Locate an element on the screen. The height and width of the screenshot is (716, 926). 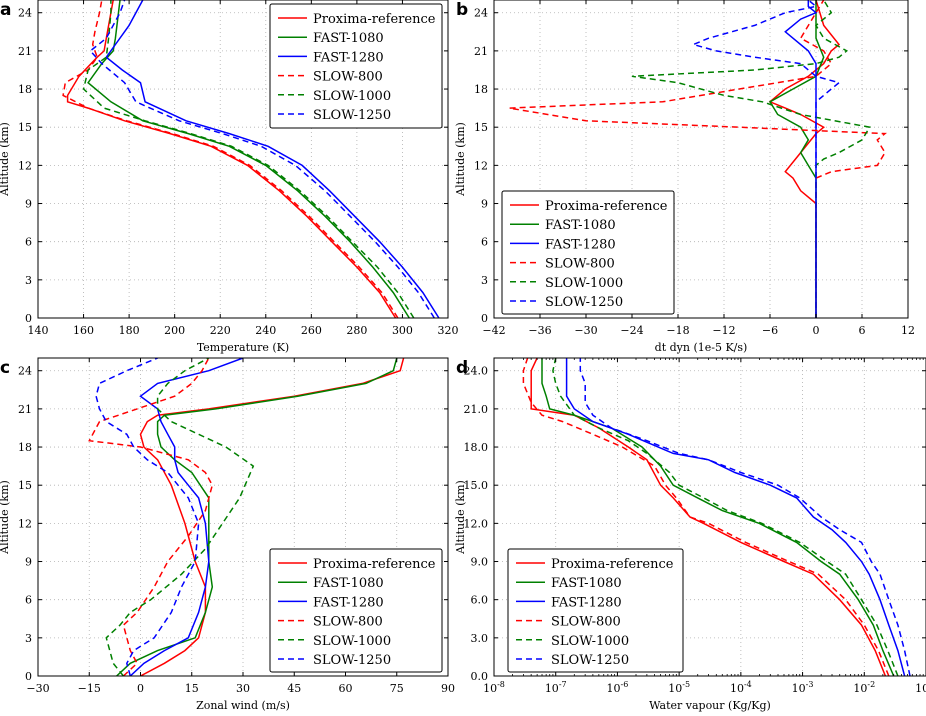
x-tick-label: 160 is located at coordinates (83, 330).